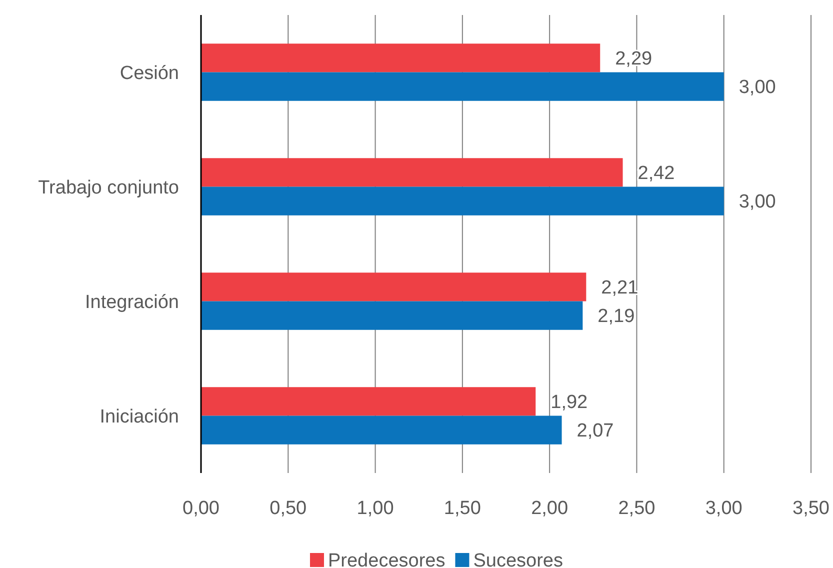 The image size is (833, 568). What do you see at coordinates (595, 431) in the screenshot?
I see `data-label: 2,07` at bounding box center [595, 431].